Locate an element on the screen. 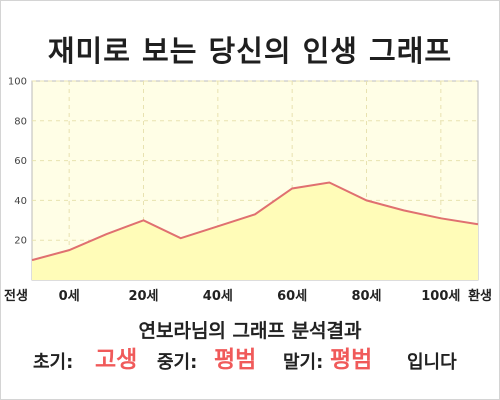 The height and width of the screenshot is (400, 500). x-tick-label: 전생 is located at coordinates (16, 296).